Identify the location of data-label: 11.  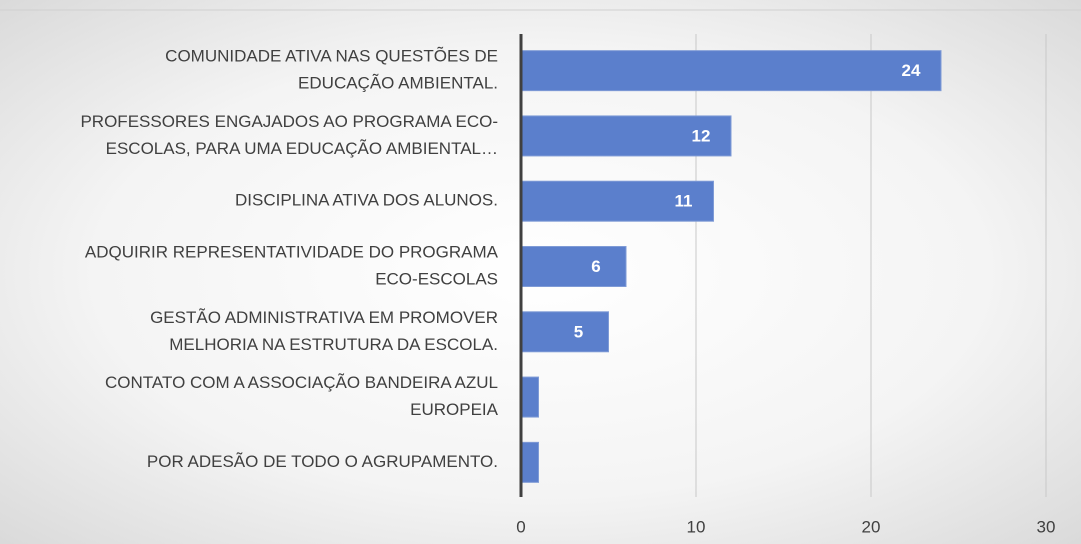
(684, 201).